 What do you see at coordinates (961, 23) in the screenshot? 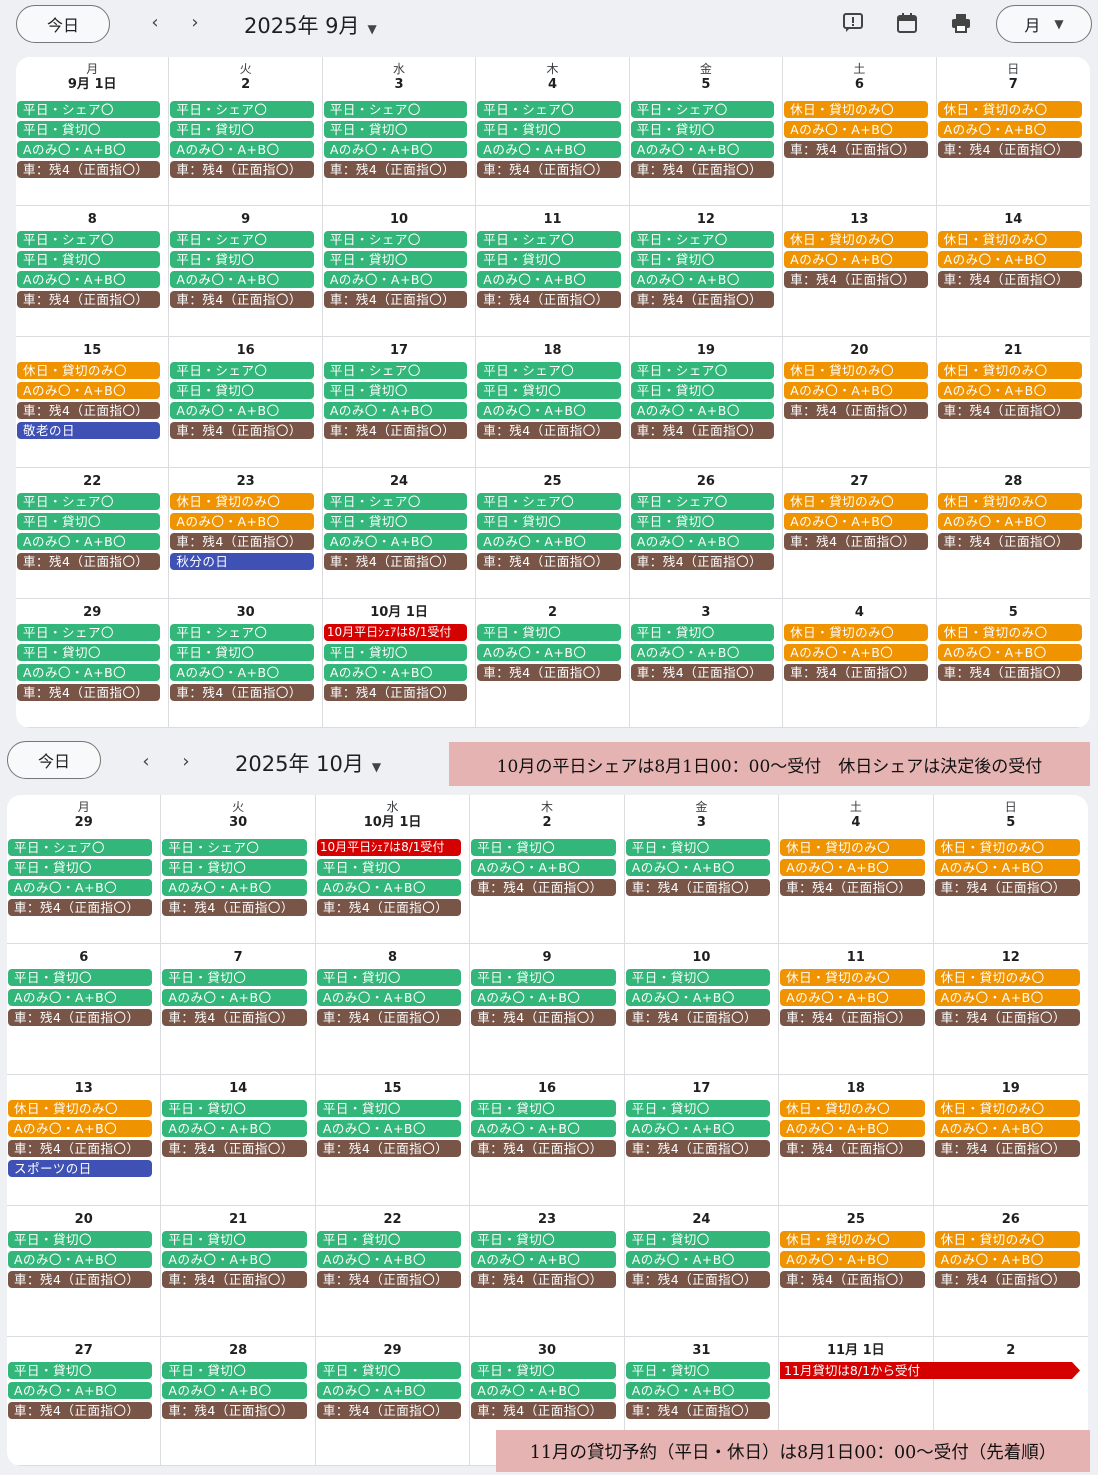
I see `print-icon` at bounding box center [961, 23].